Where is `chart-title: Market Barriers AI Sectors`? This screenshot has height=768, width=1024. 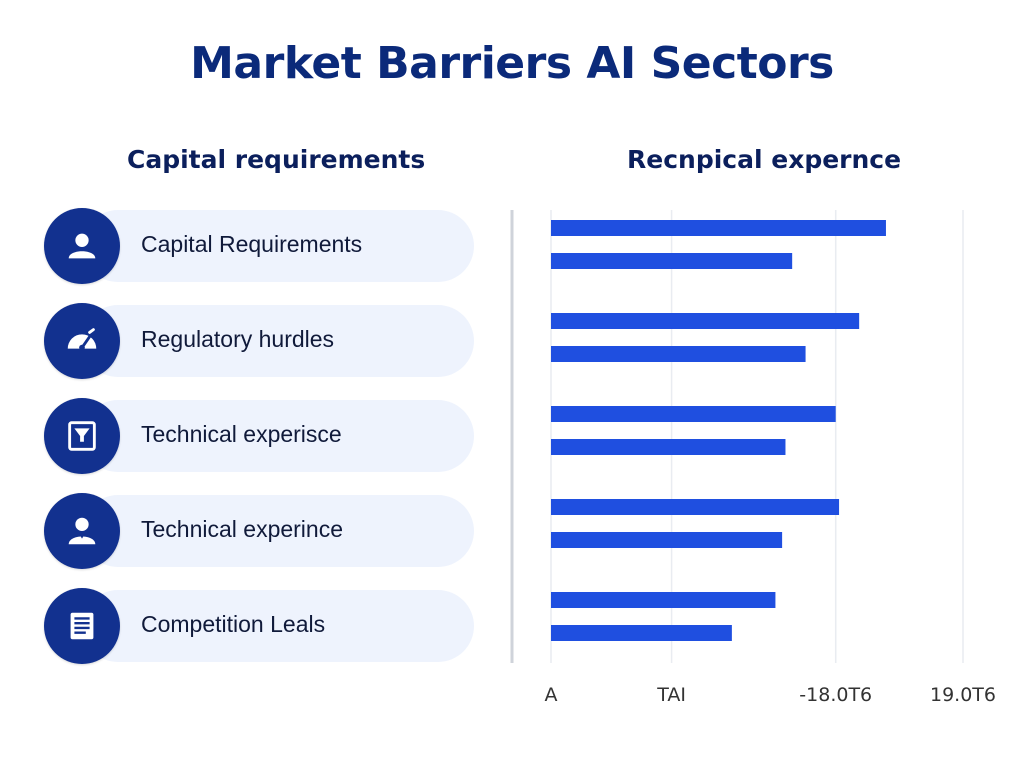 chart-title: Market Barriers AI Sectors is located at coordinates (512, 63).